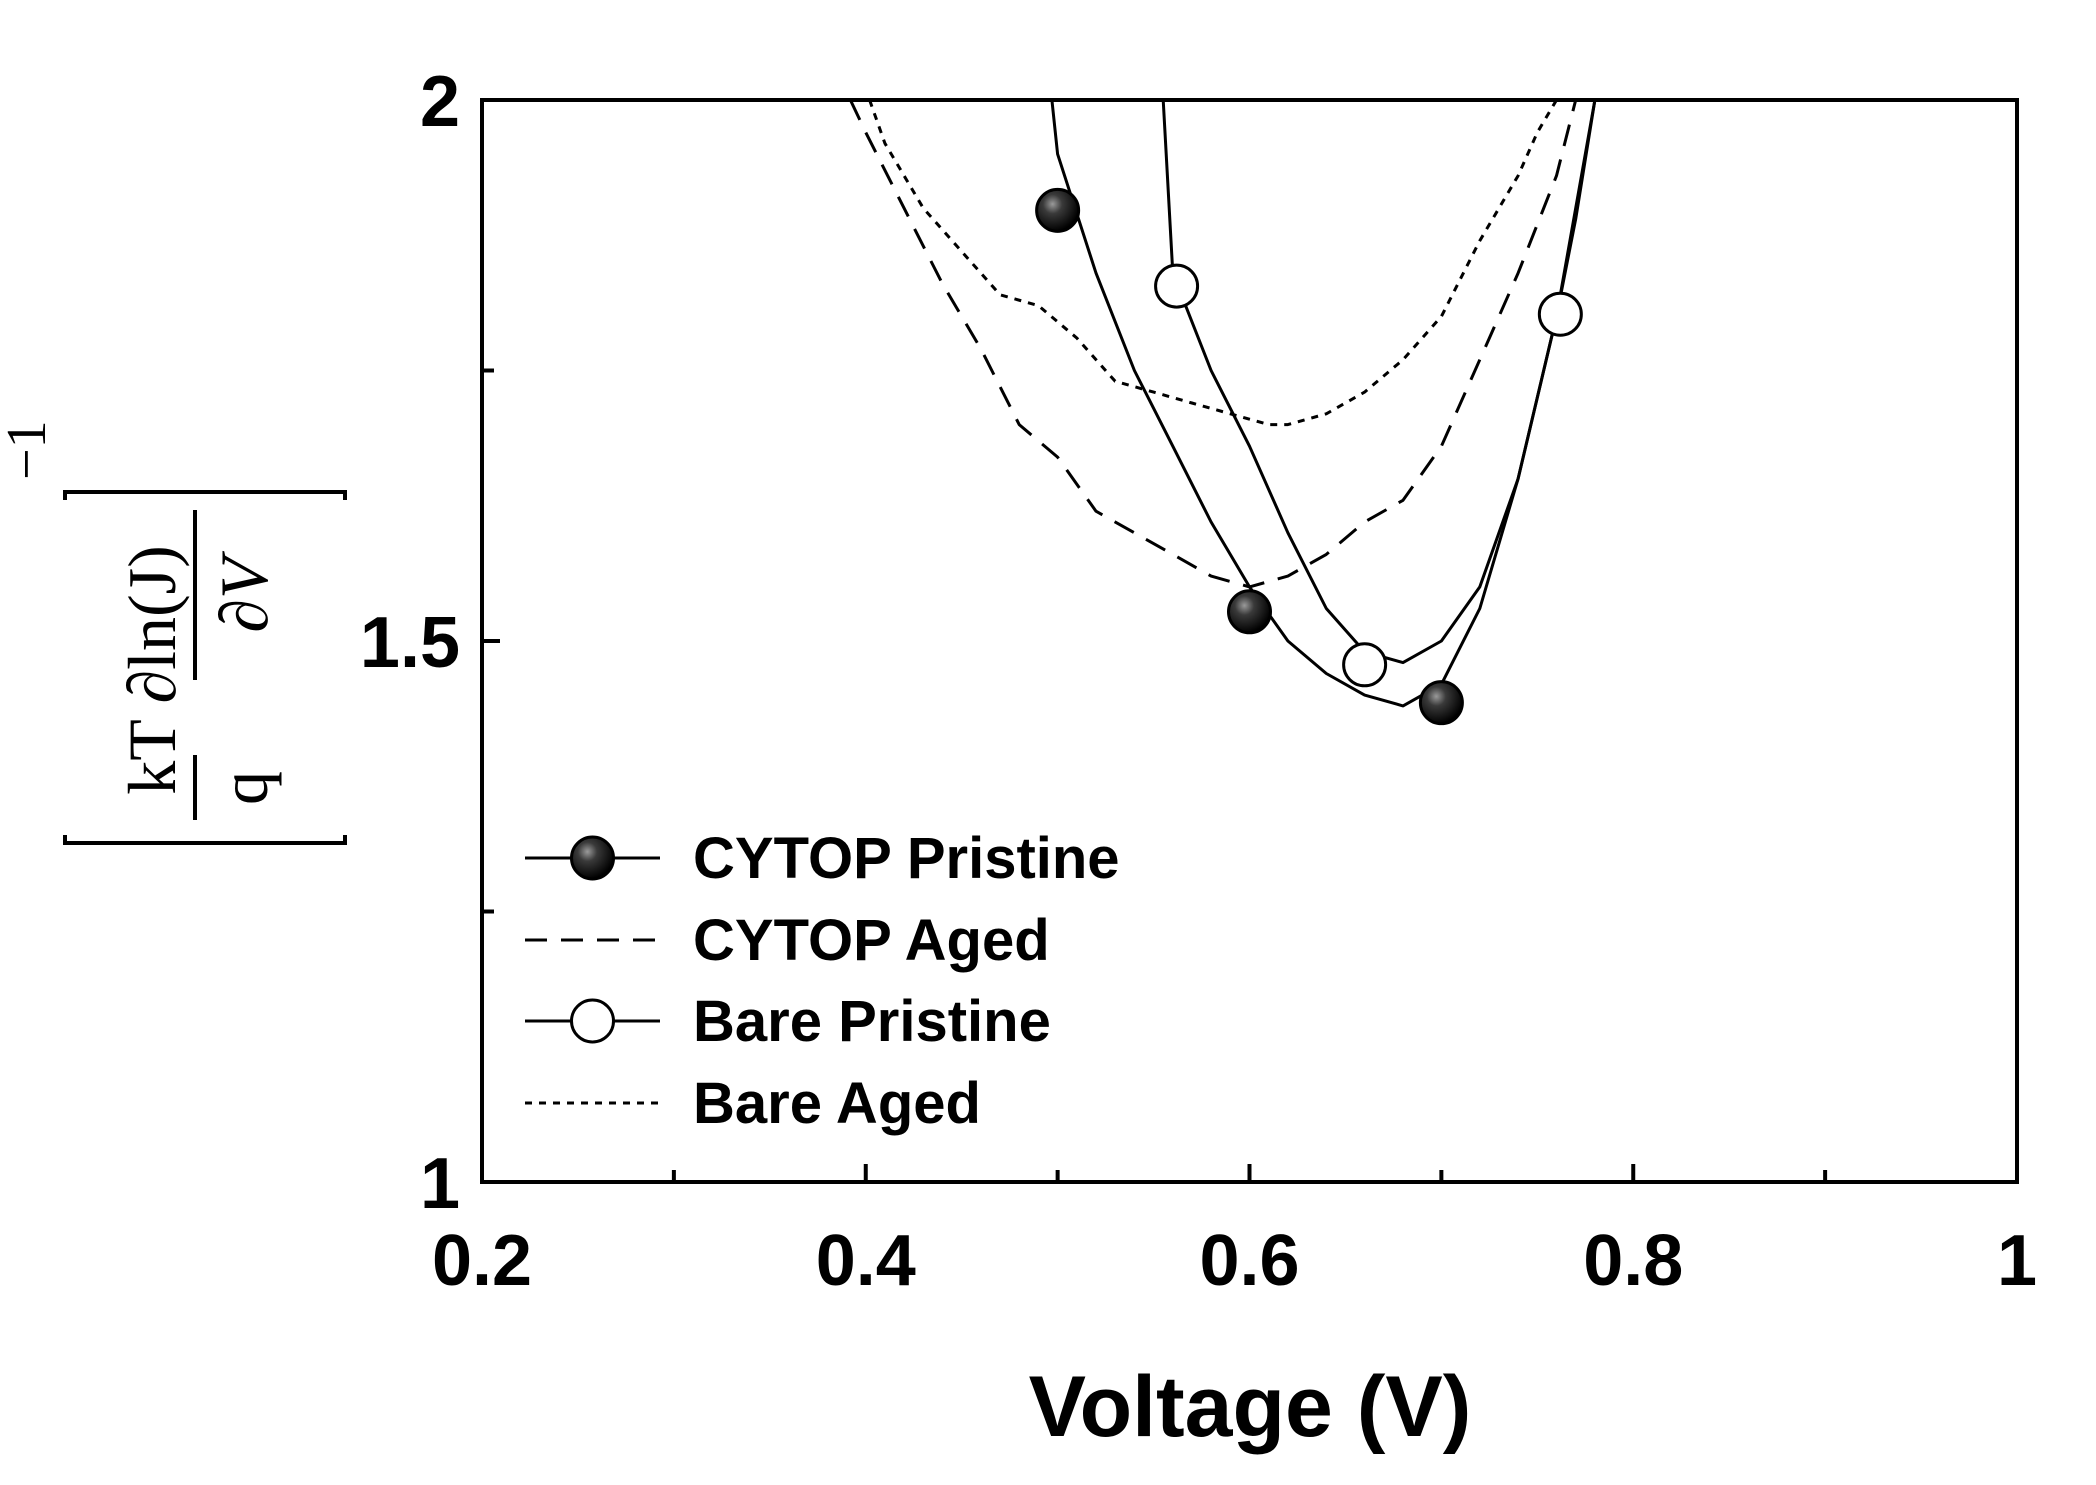 The width and height of the screenshot is (2096, 1485). What do you see at coordinates (205, 840) in the screenshot?
I see `y-axis-title-left-bracket` at bounding box center [205, 840].